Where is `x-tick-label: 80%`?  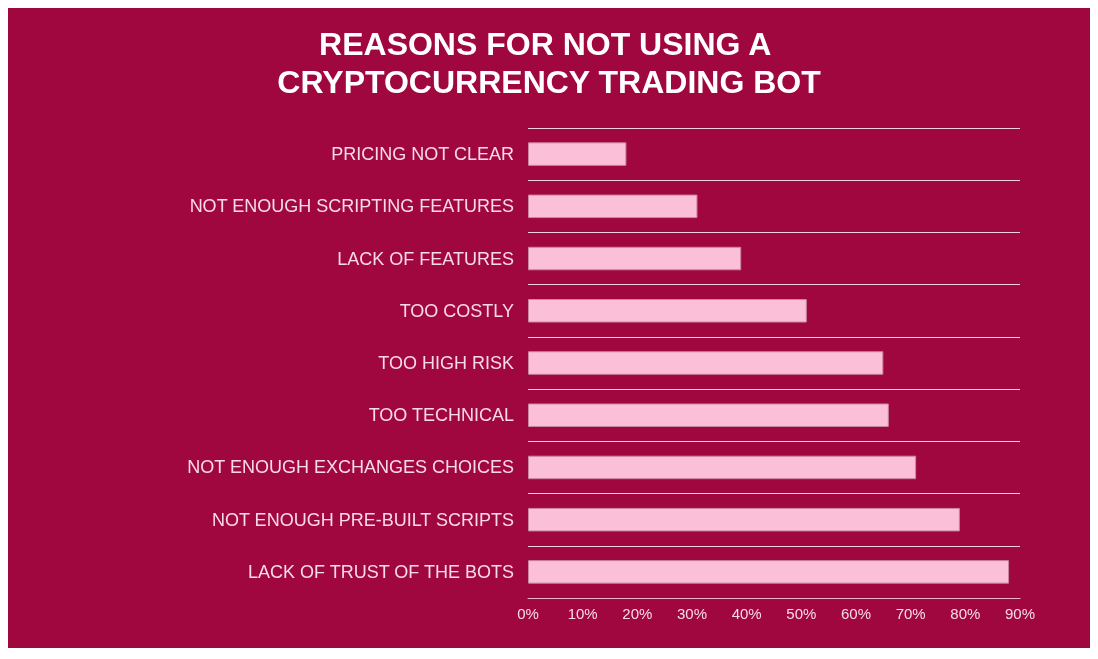
x-tick-label: 80% is located at coordinates (965, 613).